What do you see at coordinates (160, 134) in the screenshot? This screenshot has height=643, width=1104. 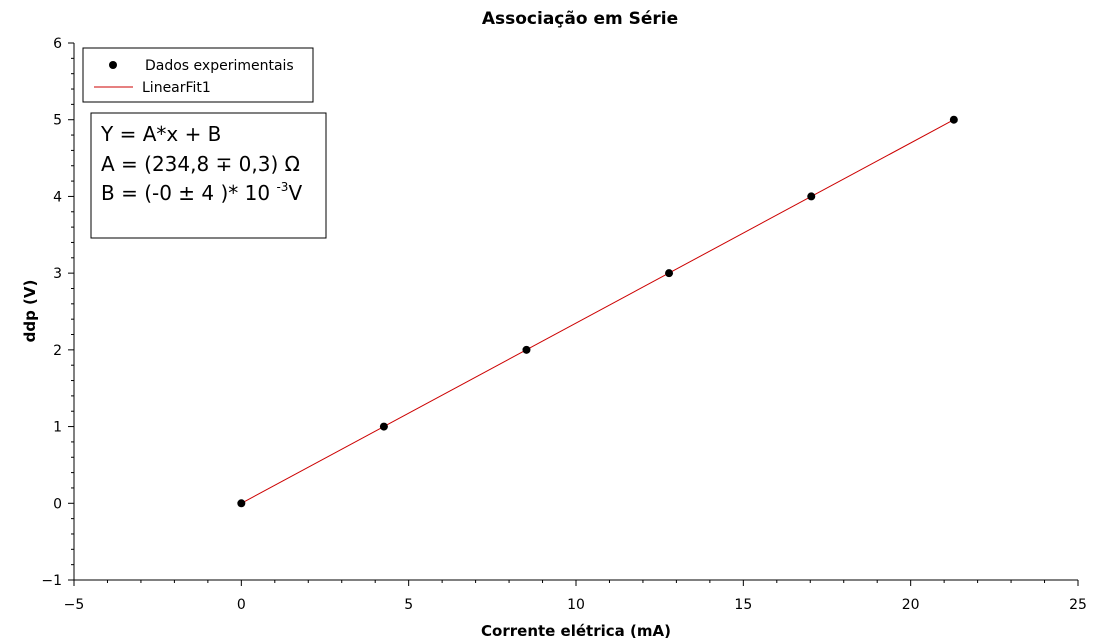 I see `fit-equation: Y = A*x + B` at bounding box center [160, 134].